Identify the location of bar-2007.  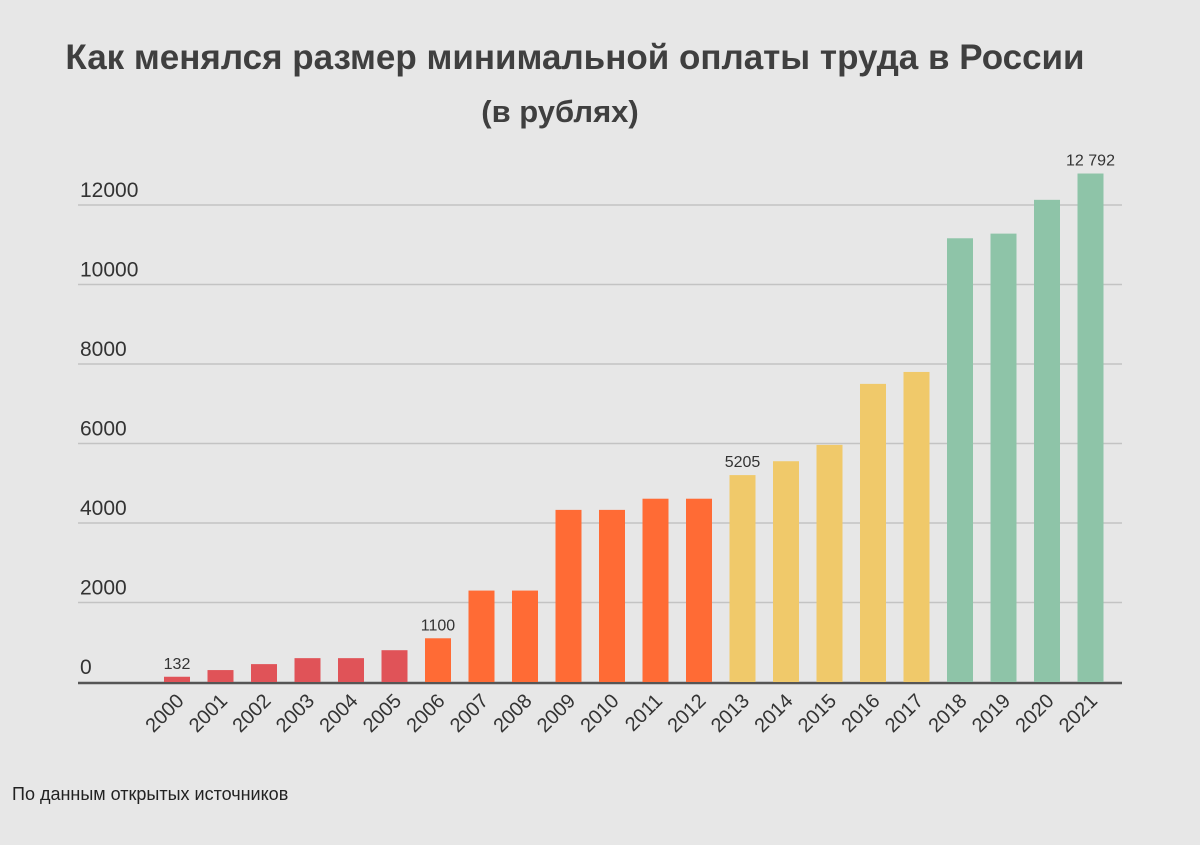
(481, 636).